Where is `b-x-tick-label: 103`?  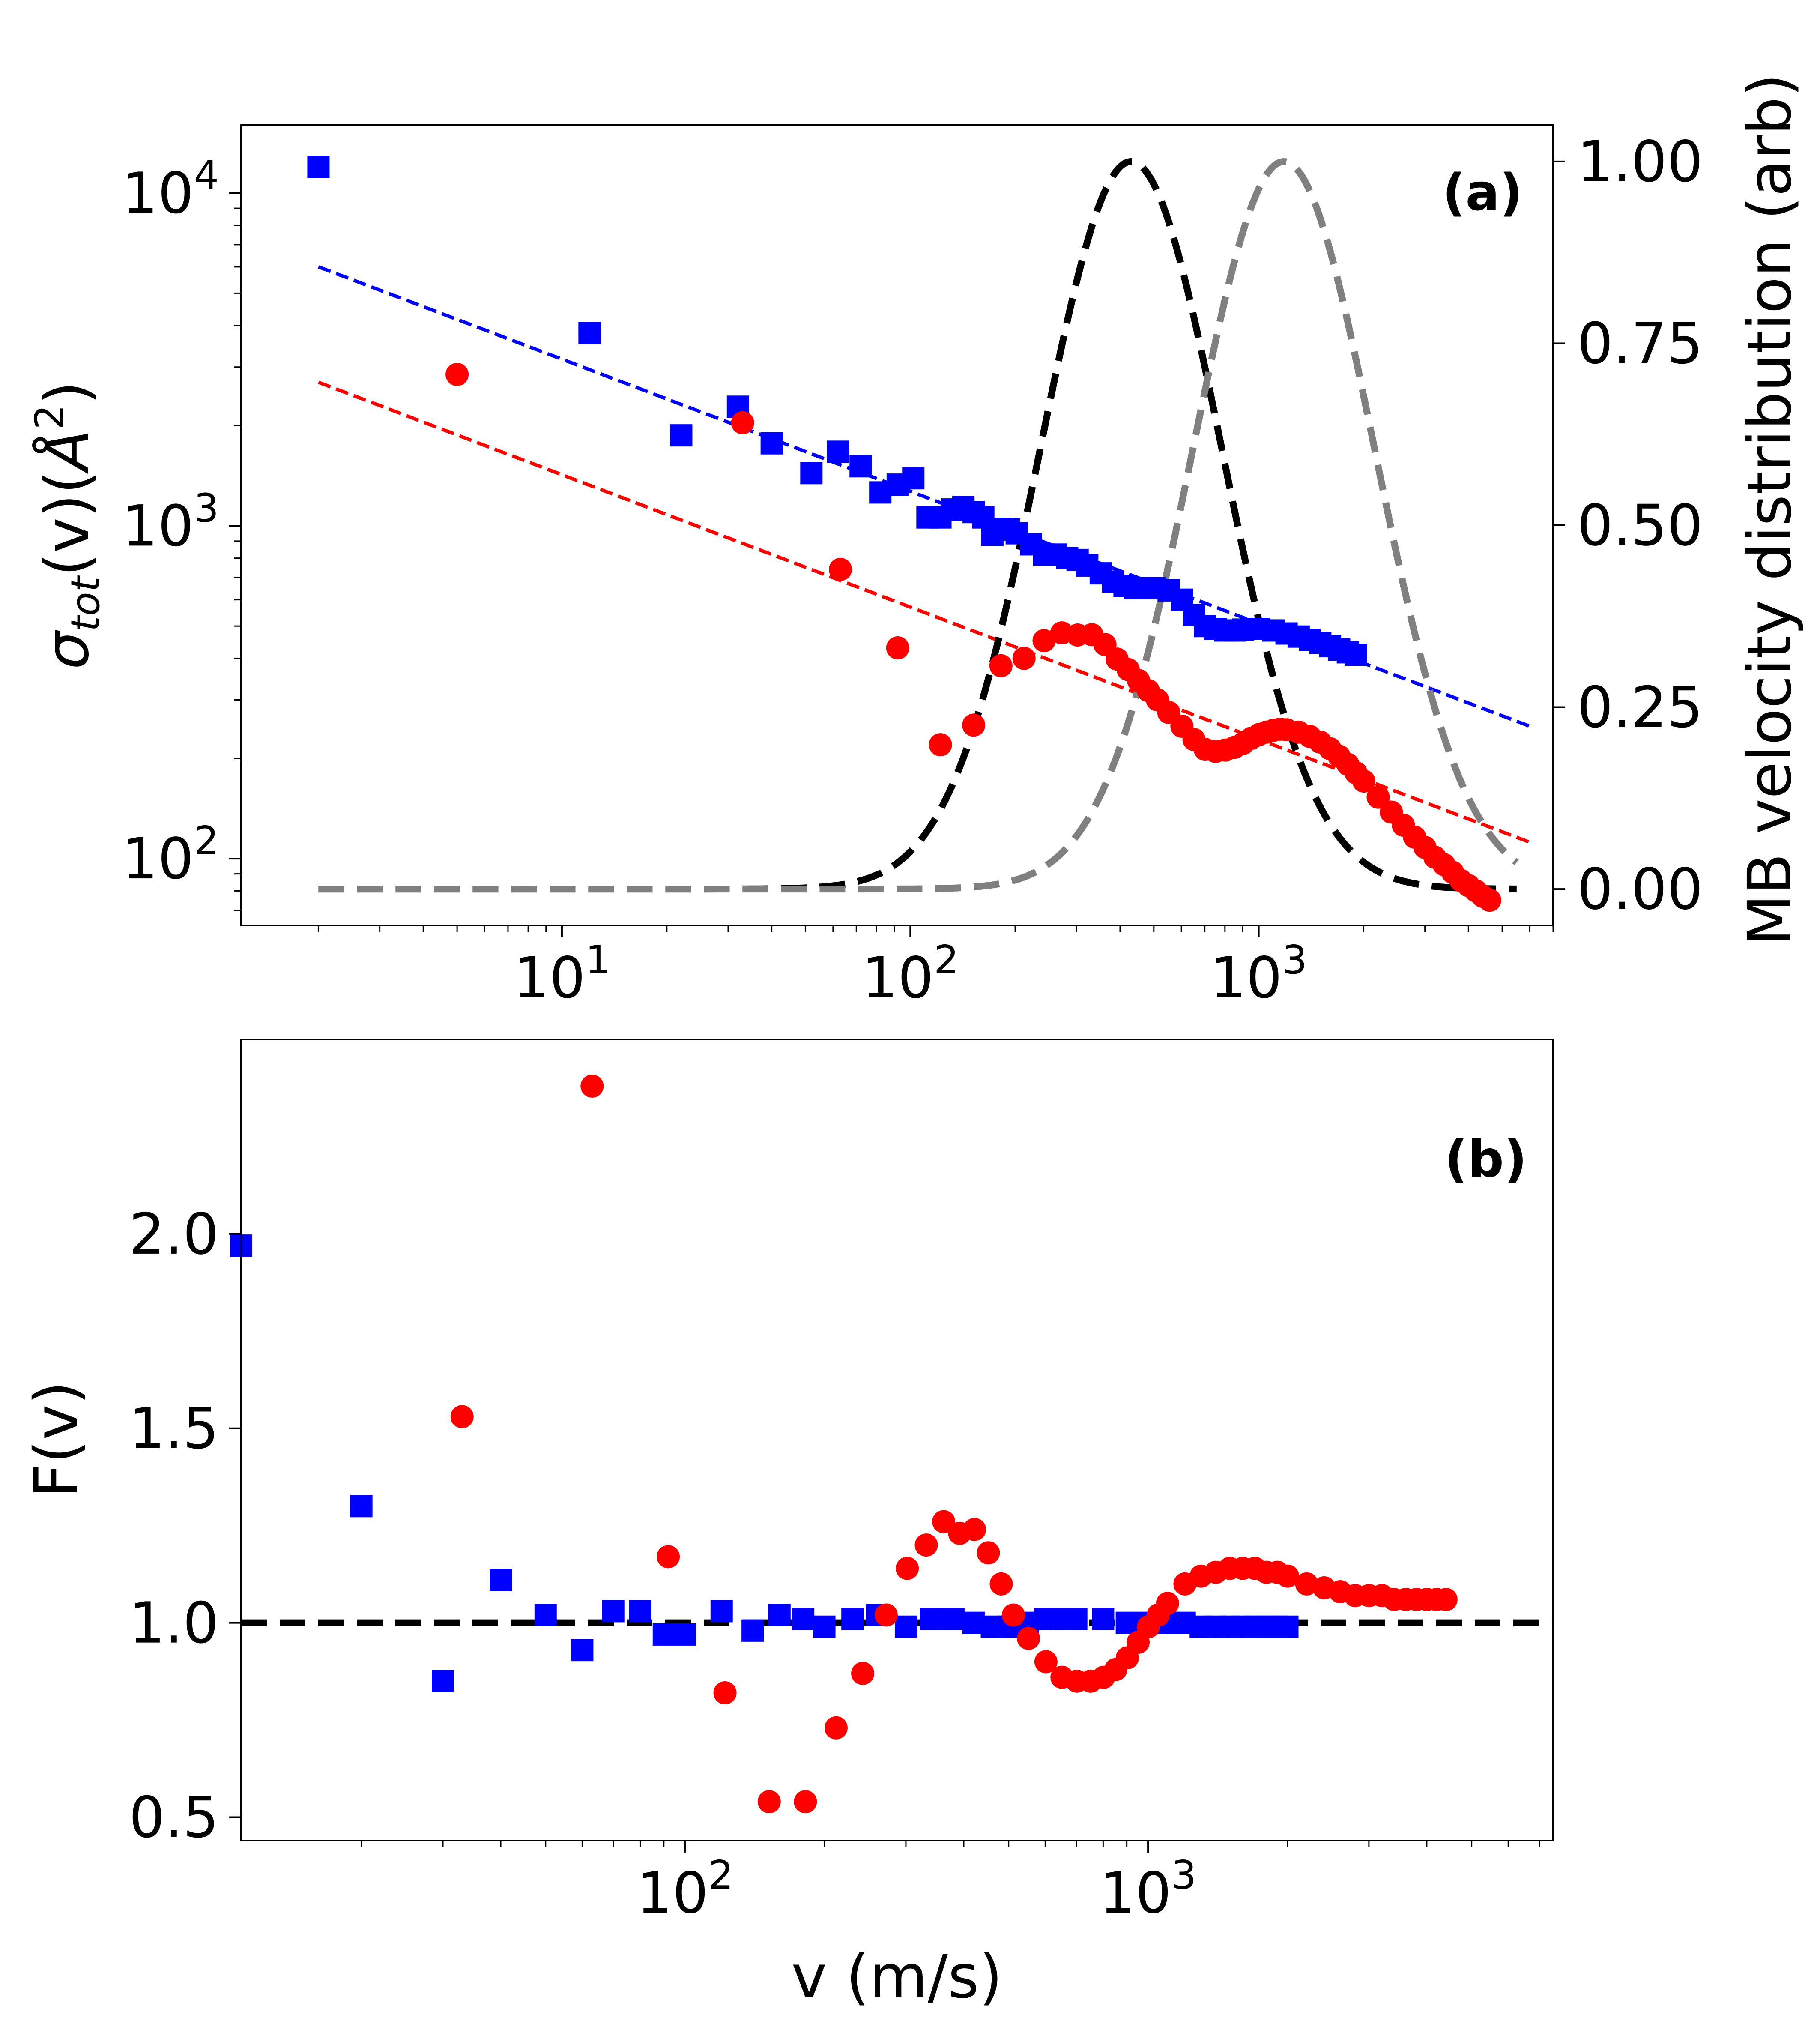
b-x-tick-label: 103 is located at coordinates (1148, 1889).